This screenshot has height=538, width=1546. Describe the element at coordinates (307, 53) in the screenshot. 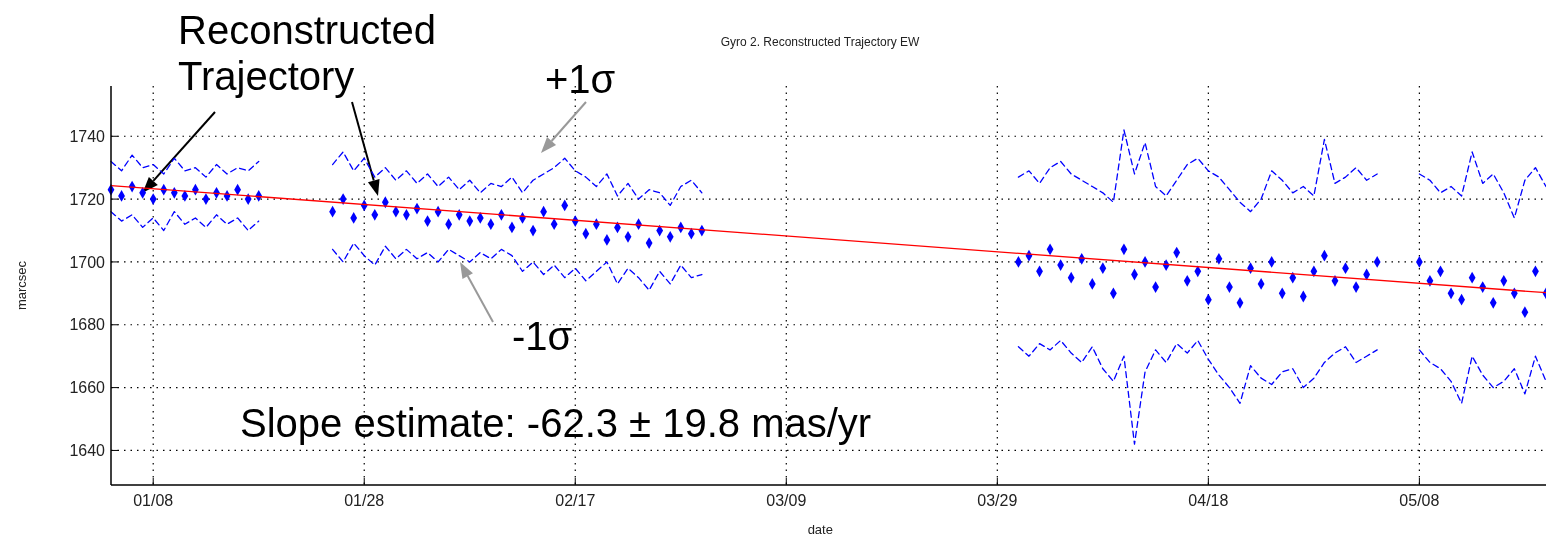

I see `annotation: Reconstructed Trajectory` at that location.